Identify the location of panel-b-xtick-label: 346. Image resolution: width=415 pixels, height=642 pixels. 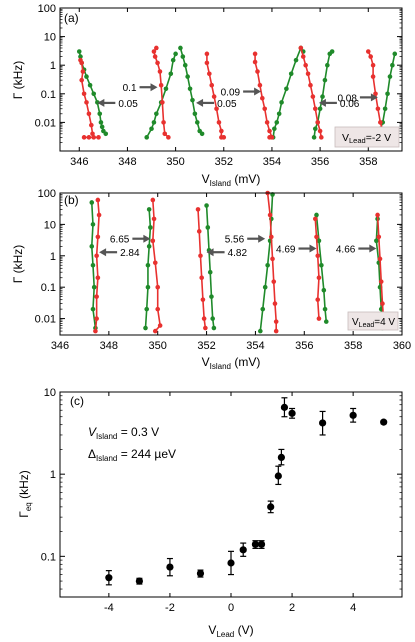
(60, 346).